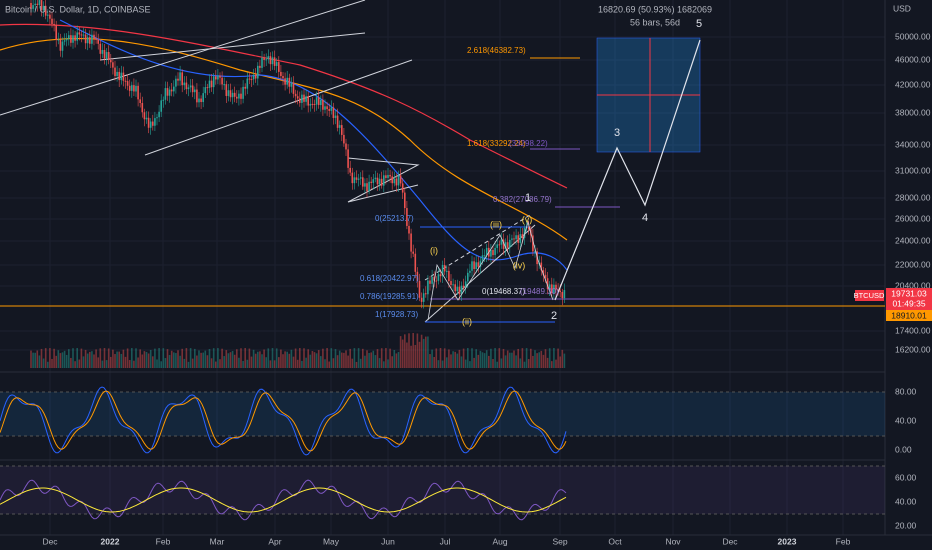 This screenshot has height=550, width=932. Describe the element at coordinates (787, 541) in the screenshot. I see `date-label: 2023` at that location.